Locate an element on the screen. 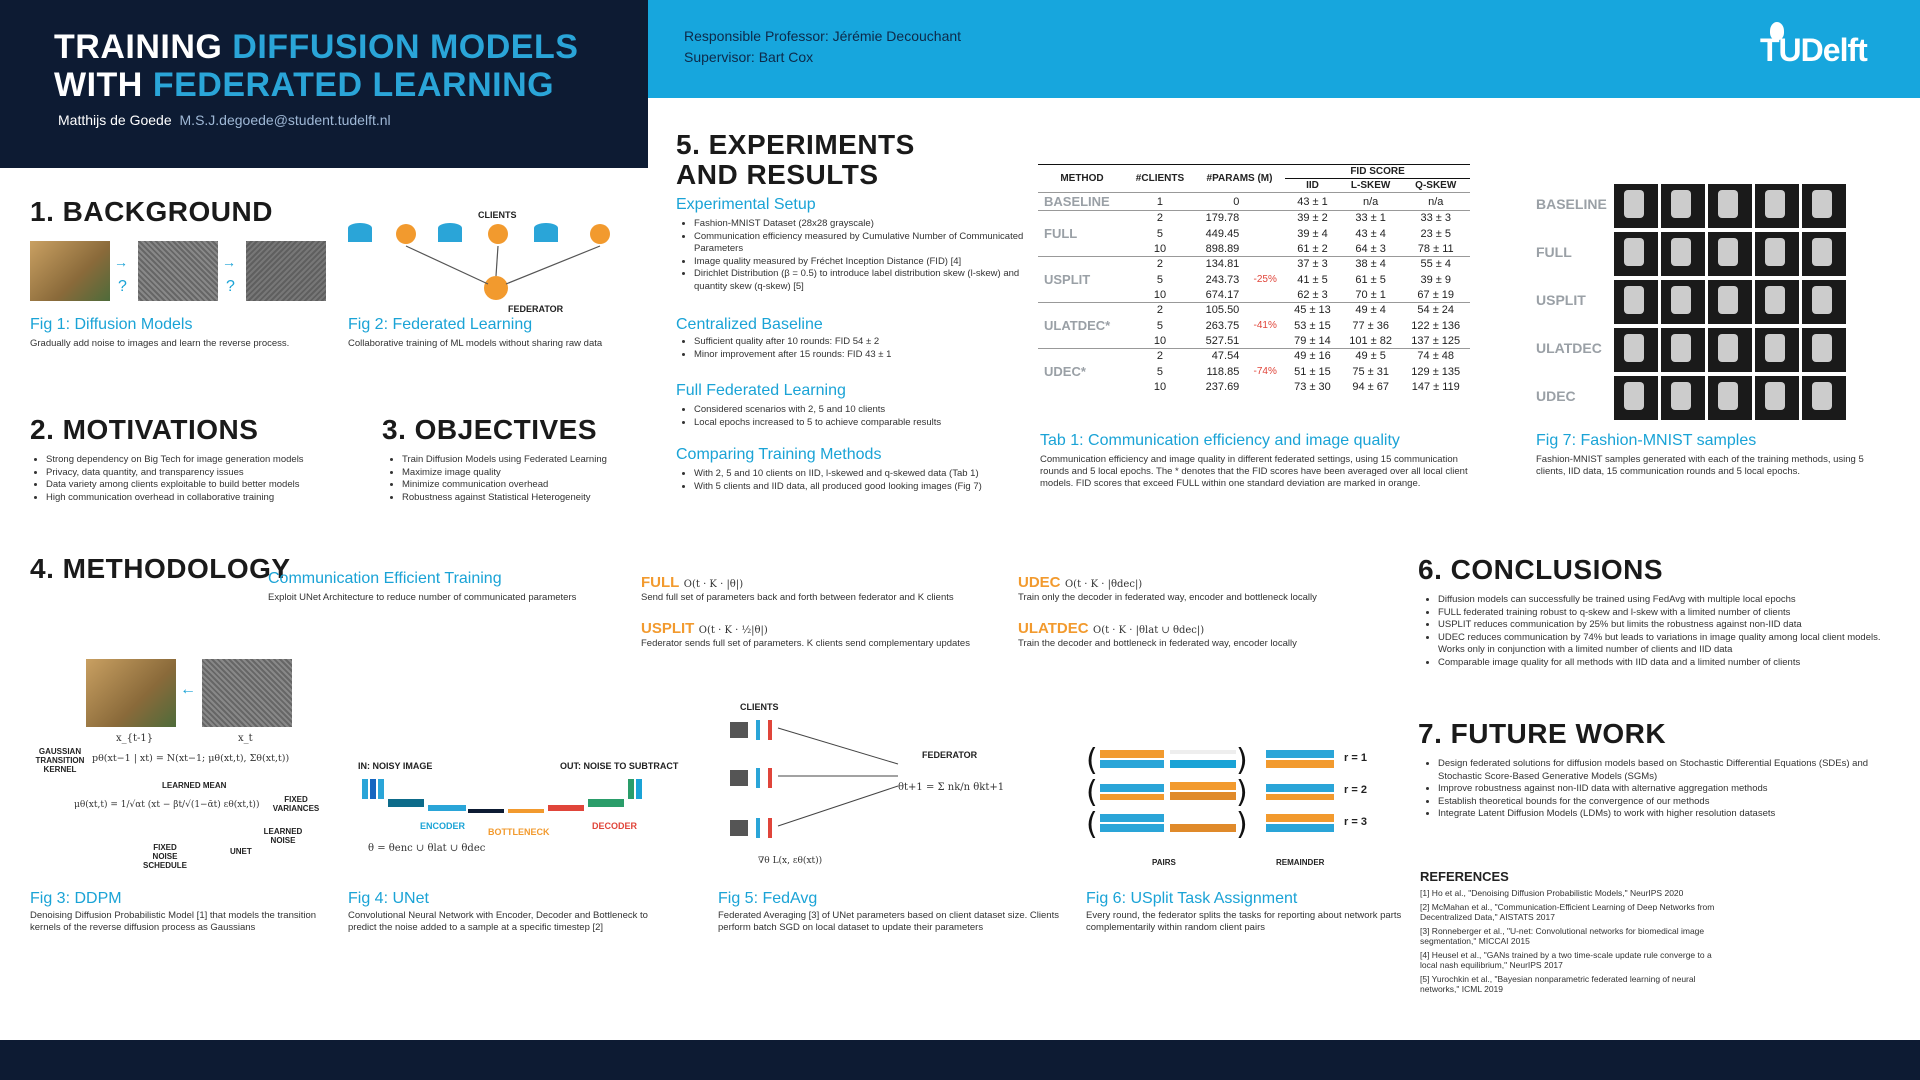 This screenshot has height=1080, width=1920. table-cell-iid: 51 ± 15 is located at coordinates (1312, 371).